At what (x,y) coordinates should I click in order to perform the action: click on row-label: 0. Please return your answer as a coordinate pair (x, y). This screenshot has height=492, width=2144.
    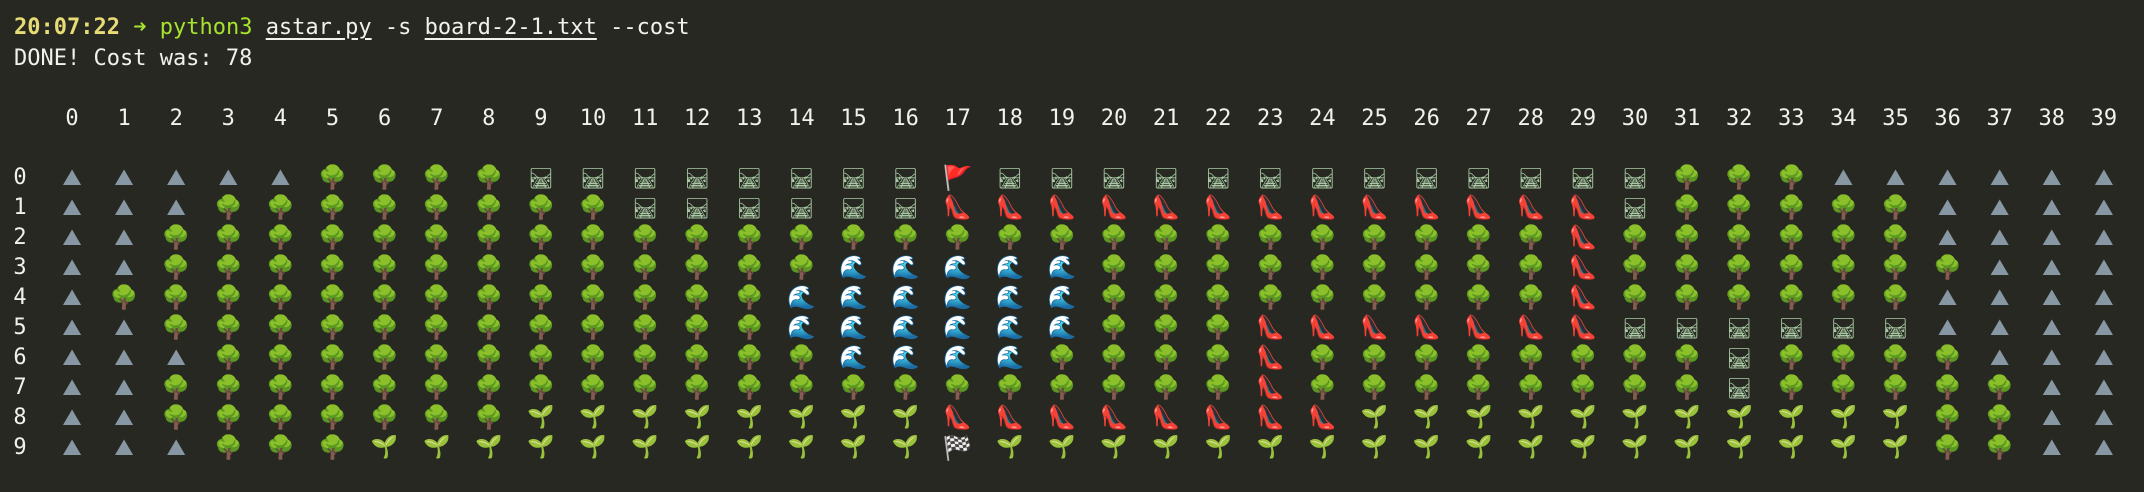
    Looking at the image, I should click on (20, 177).